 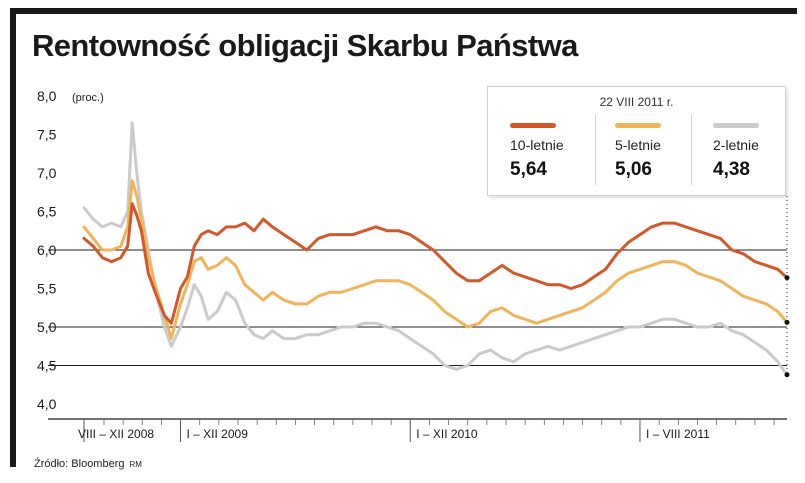 I want to click on source-initials: RM, so click(x=135, y=464).